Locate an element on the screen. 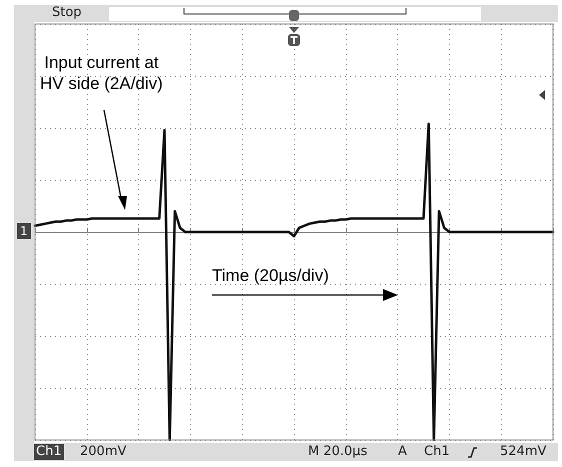  text: M 20.0µs is located at coordinates (338, 452).